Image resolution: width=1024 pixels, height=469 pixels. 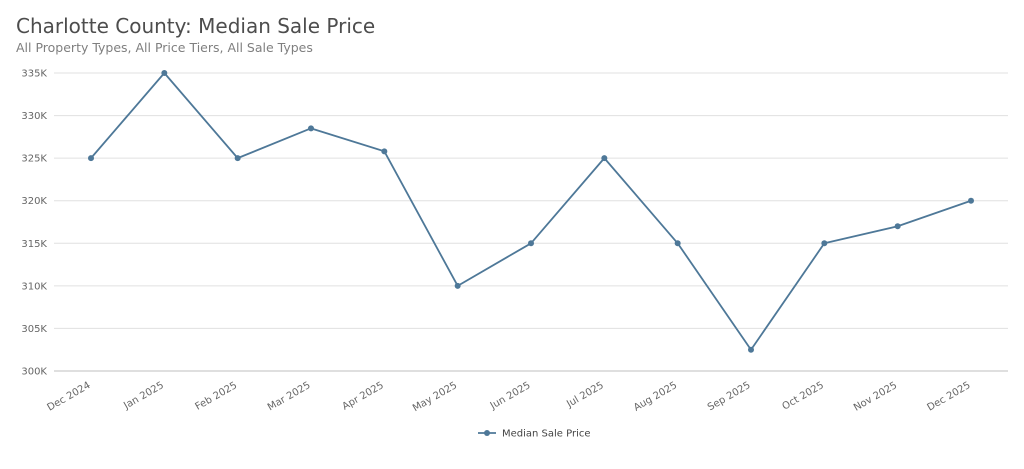 What do you see at coordinates (948, 397) in the screenshot?
I see `x-tick-label: Dec 2025` at bounding box center [948, 397].